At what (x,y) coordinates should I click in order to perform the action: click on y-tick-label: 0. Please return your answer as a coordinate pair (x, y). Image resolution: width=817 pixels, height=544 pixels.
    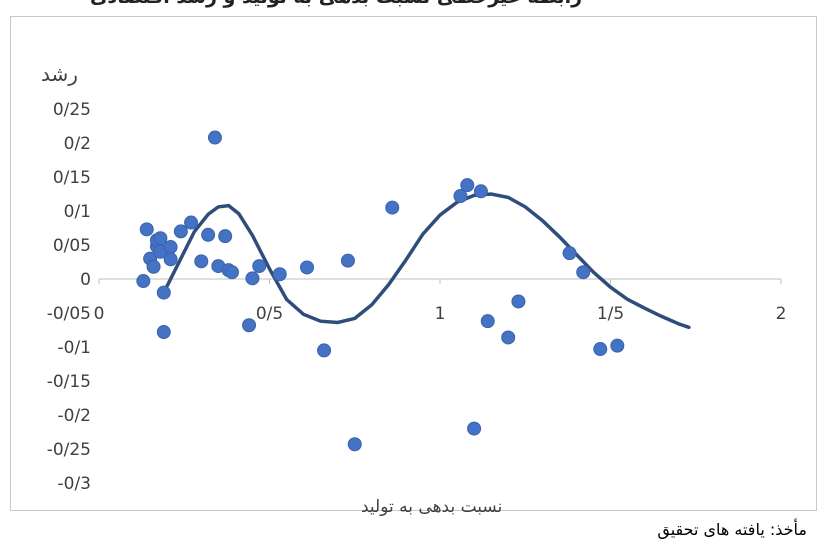
    Looking at the image, I should click on (85, 280).